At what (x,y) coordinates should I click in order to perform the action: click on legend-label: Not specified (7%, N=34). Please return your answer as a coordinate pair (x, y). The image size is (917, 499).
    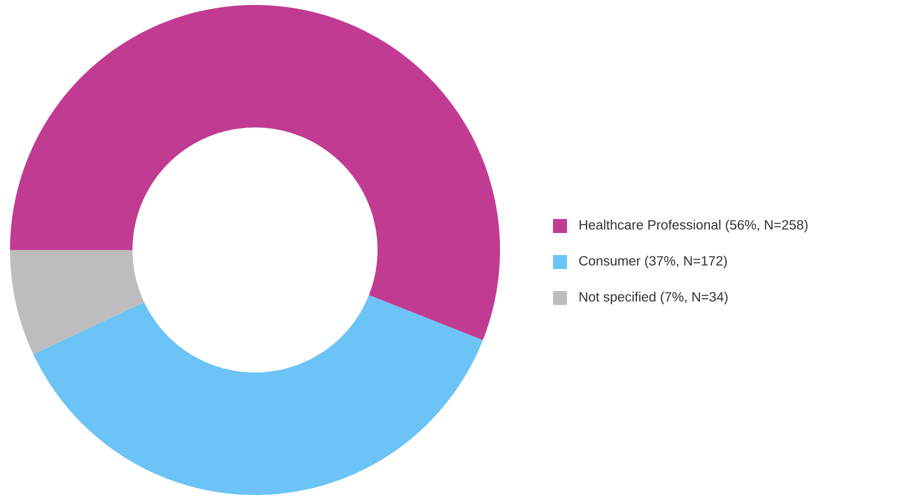
    Looking at the image, I should click on (654, 298).